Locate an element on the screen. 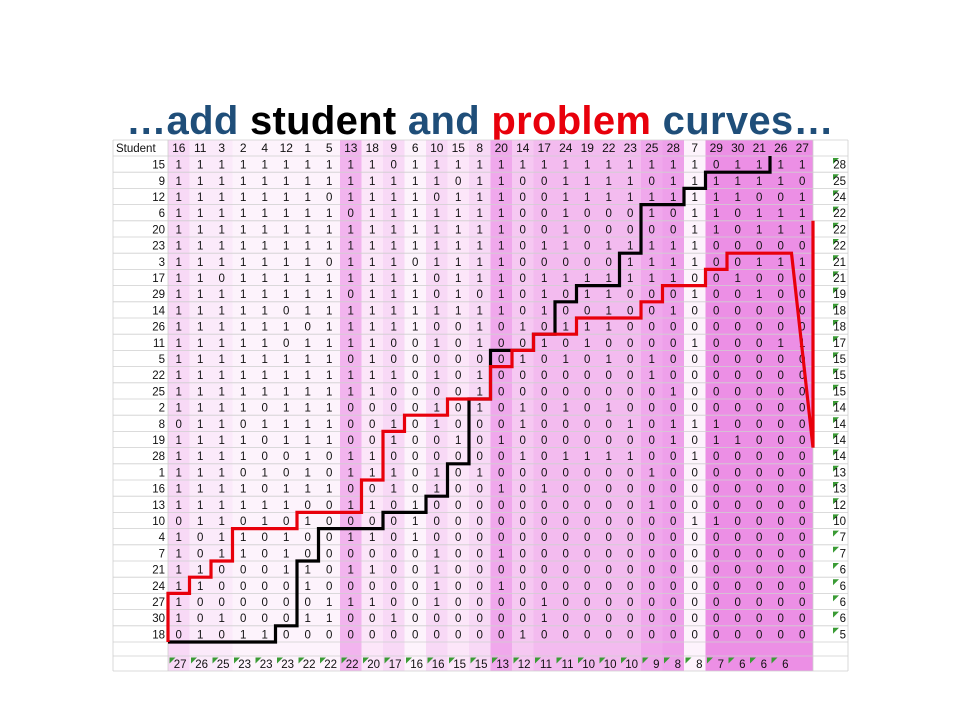 The image size is (960, 720). problem-header-cell: 12 is located at coordinates (287, 148).